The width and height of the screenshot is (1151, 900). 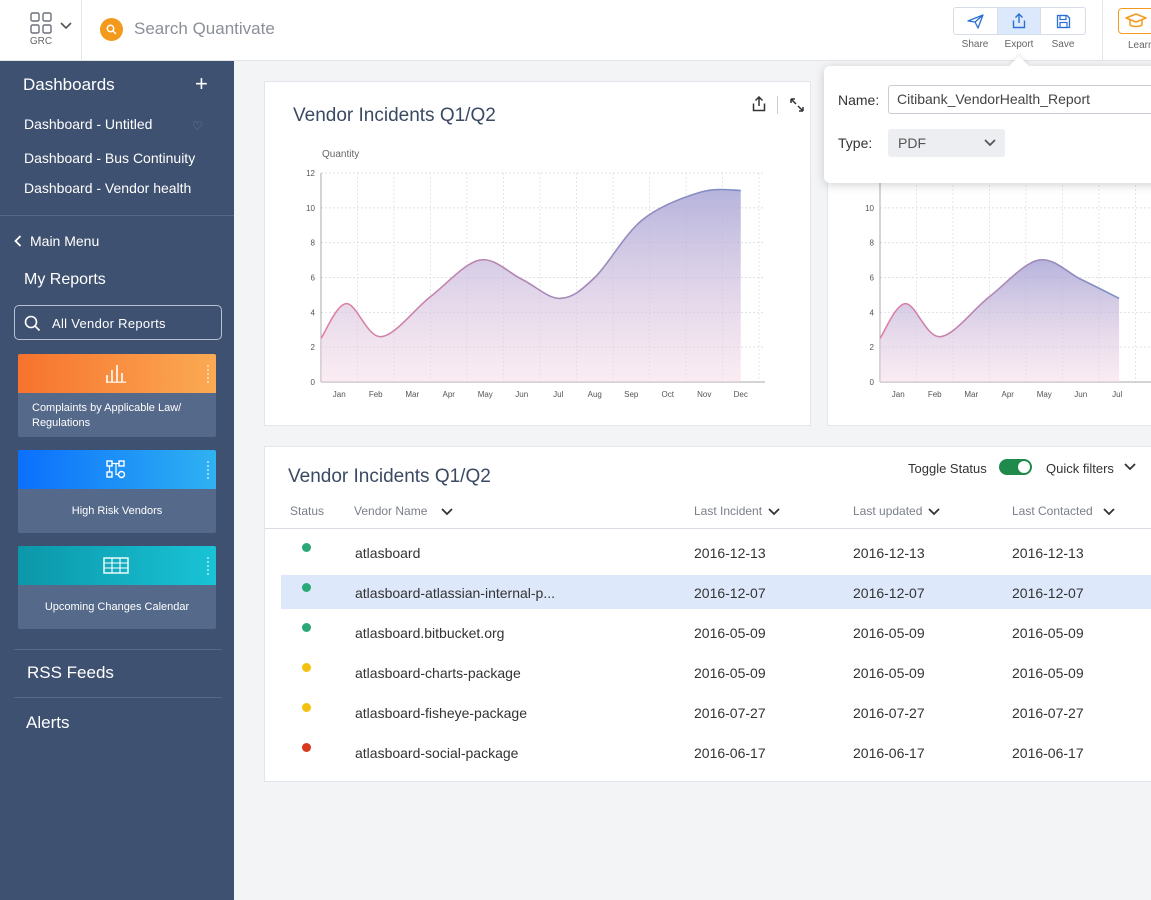 I want to click on report-name-input: Citibank_VendorHealth_Report, so click(x=1019, y=99).